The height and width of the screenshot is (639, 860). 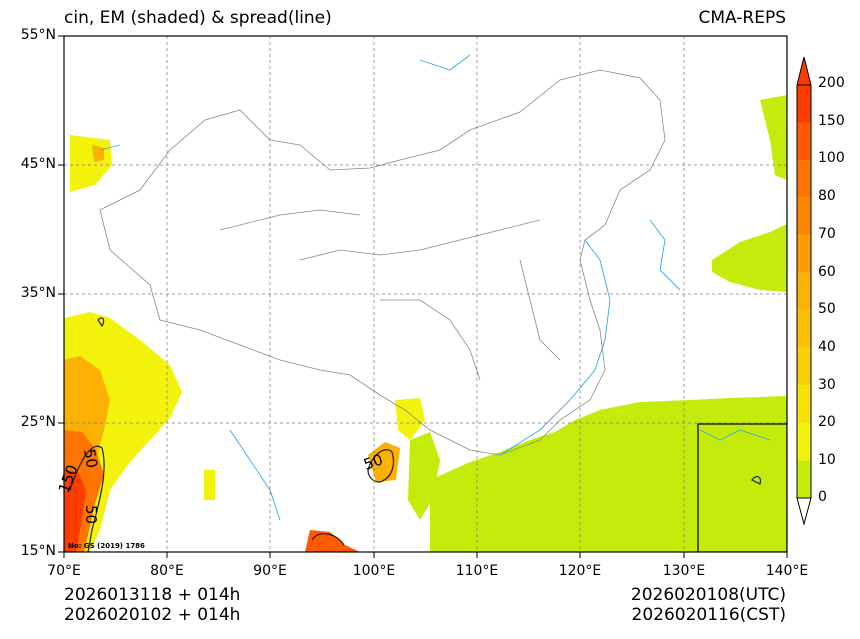 I want to click on colorbar-label: 20, so click(x=827, y=422).